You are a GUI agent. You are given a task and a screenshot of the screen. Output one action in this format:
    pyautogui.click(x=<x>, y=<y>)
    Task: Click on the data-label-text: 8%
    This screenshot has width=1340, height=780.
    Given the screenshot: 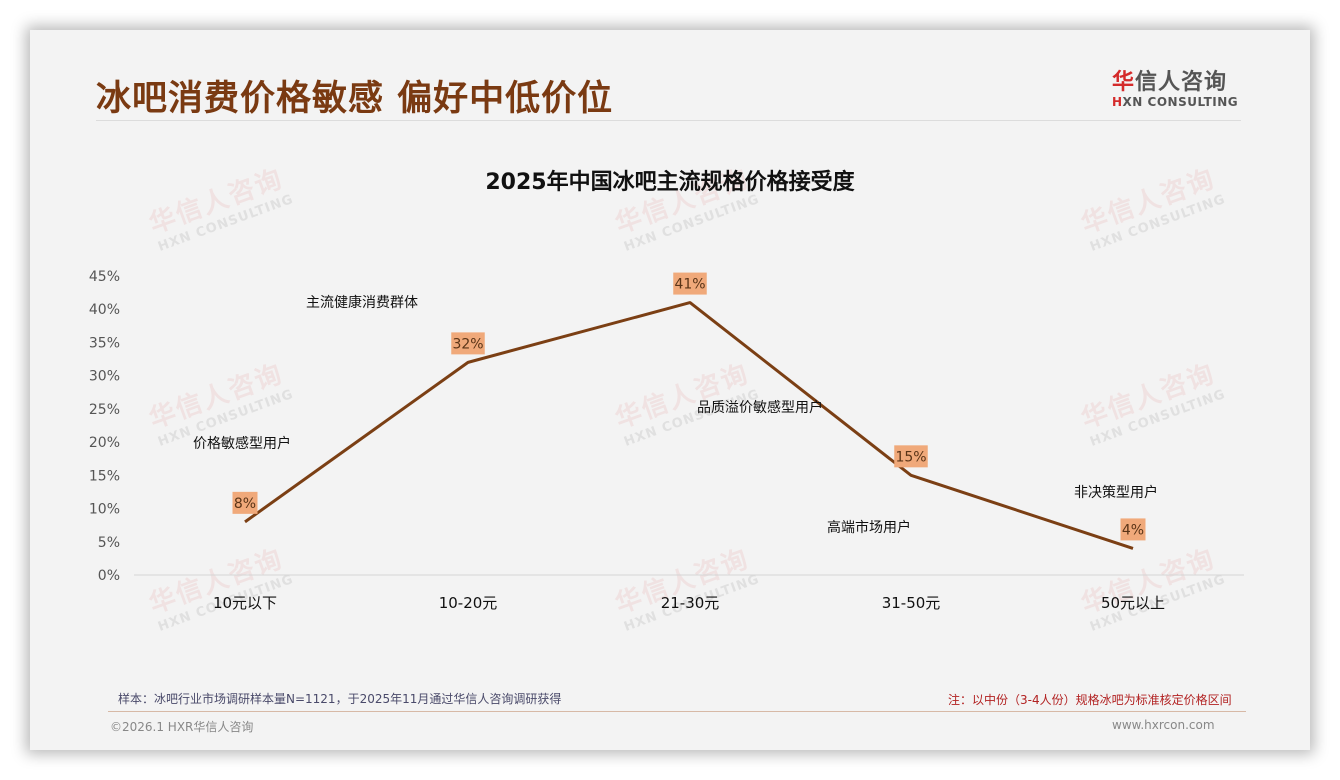 What is the action you would take?
    pyautogui.click(x=245, y=504)
    